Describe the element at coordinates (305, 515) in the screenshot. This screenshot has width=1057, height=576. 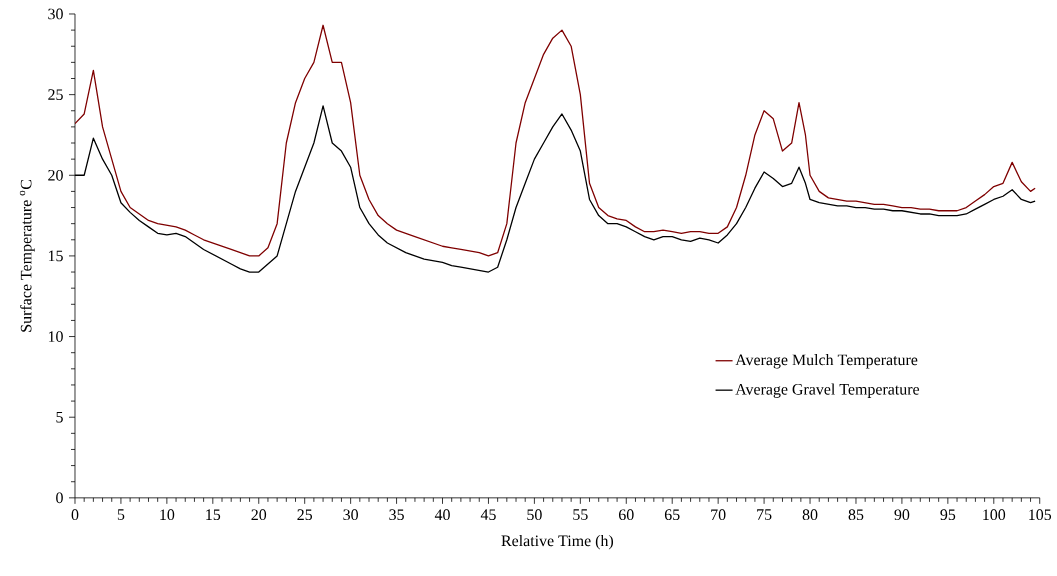
I see `x-tick-label: 25` at that location.